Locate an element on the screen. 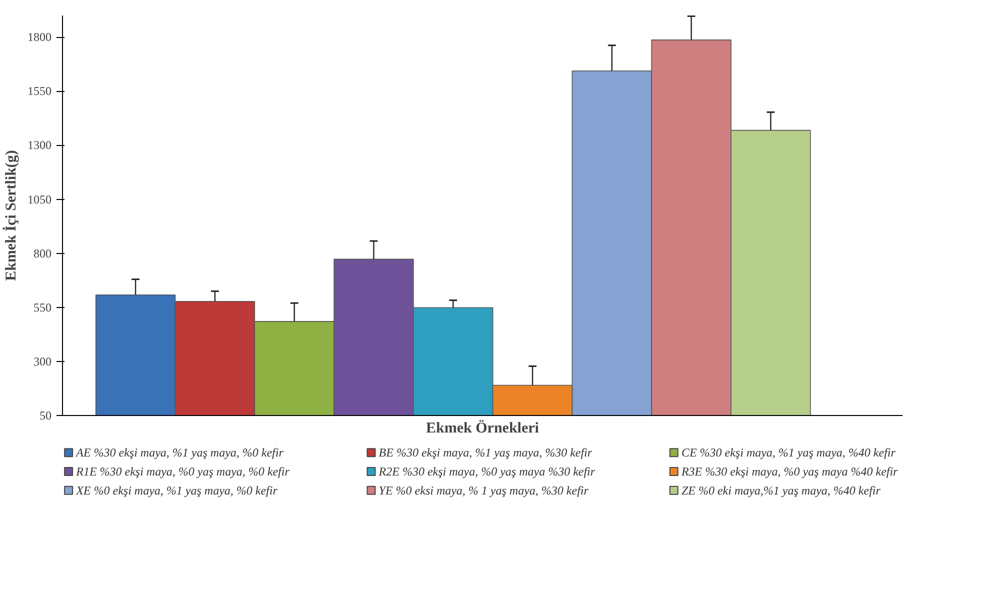 This screenshot has height=603, width=997. y-tick-label: 1300 is located at coordinates (40, 145).